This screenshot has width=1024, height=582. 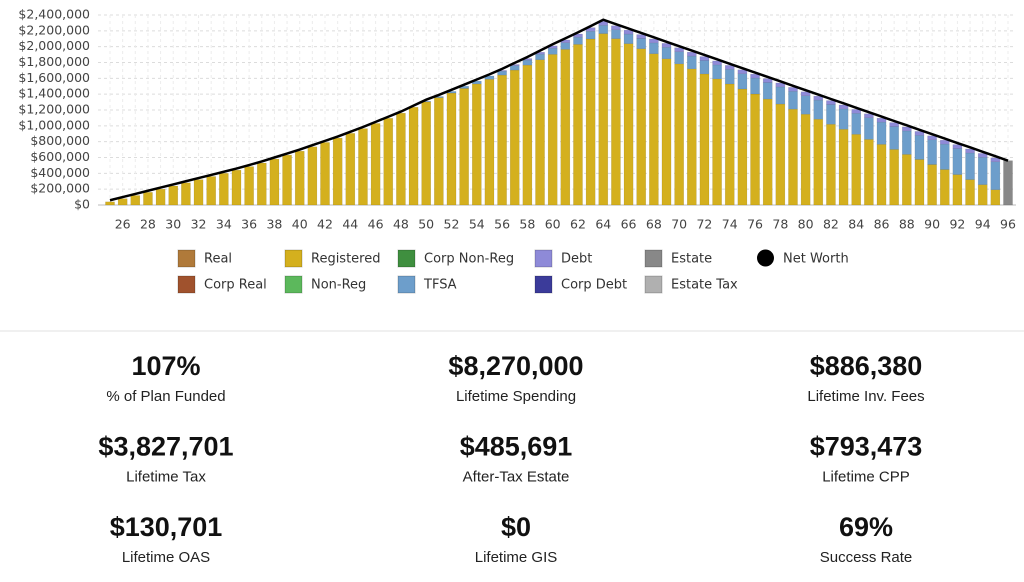 I want to click on stat-label: Lifetime Spending, so click(x=516, y=396).